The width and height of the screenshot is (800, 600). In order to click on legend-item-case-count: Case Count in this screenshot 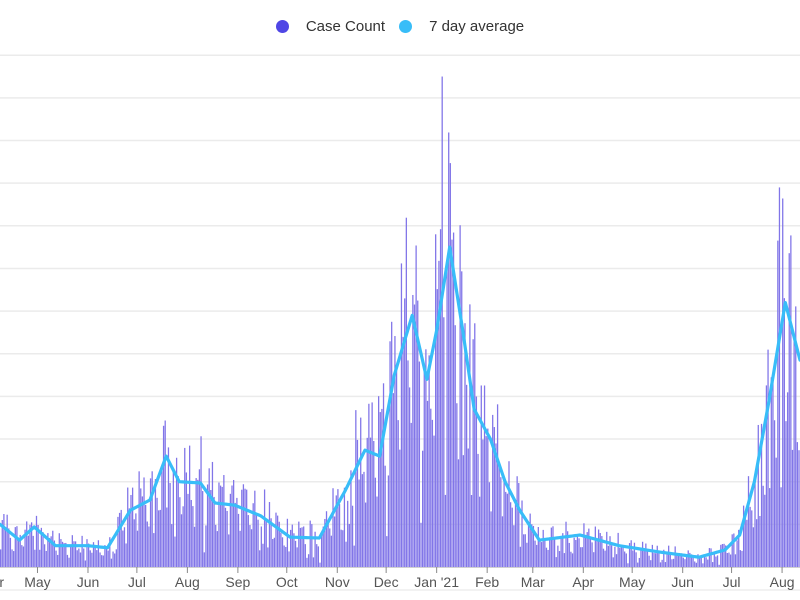, I will do `click(330, 26)`.